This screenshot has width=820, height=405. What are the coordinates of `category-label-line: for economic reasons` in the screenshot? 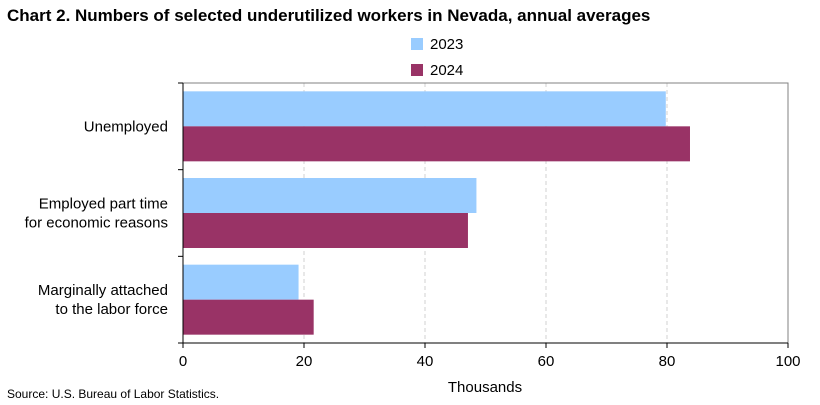 It's located at (96, 223).